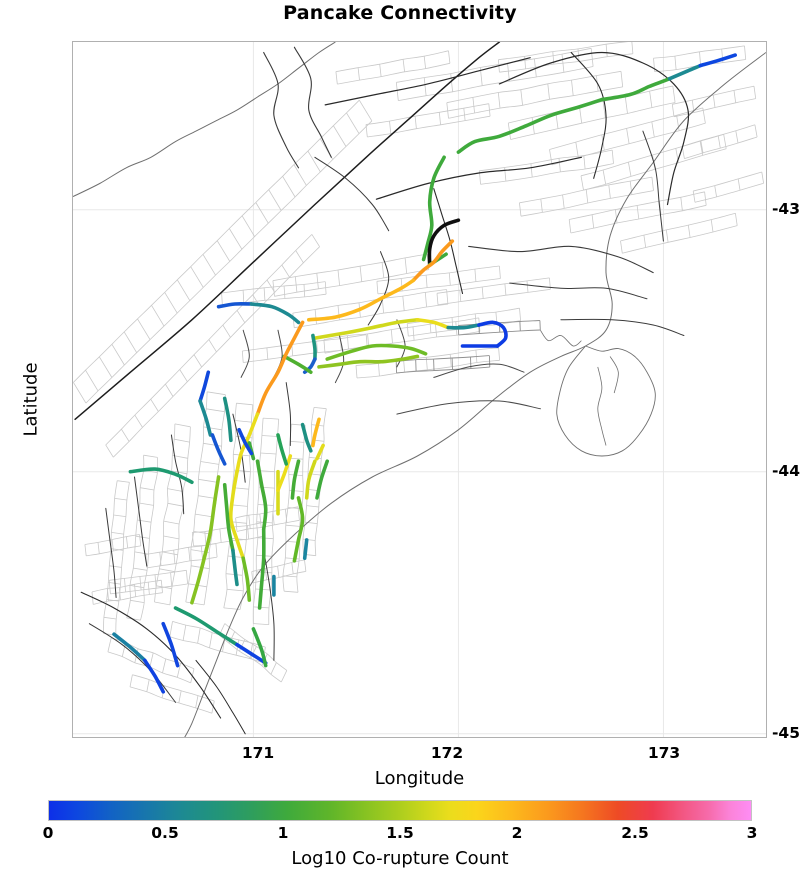 Image resolution: width=800 pixels, height=884 pixels. I want to click on colorbar-gradient, so click(400, 810).